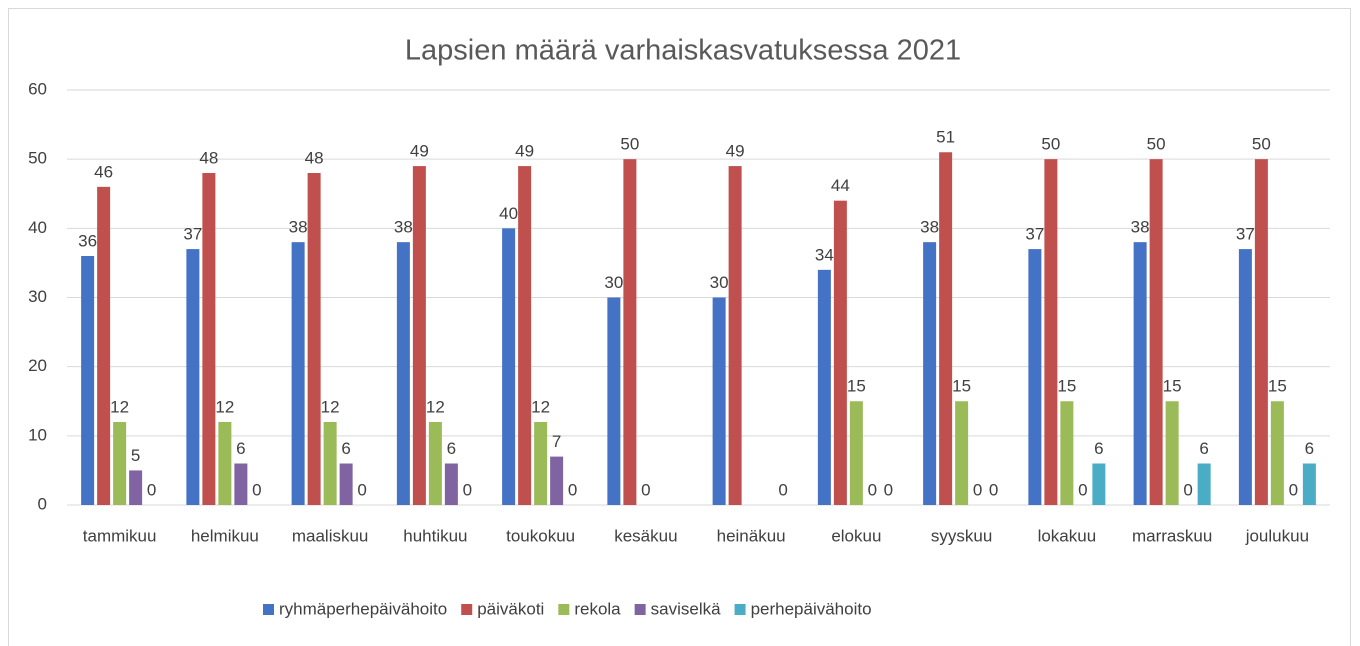 This screenshot has height=646, width=1360. What do you see at coordinates (683, 51) in the screenshot?
I see `chart-title: Lapsien määrä varhaiskasvatuksessa 2021` at bounding box center [683, 51].